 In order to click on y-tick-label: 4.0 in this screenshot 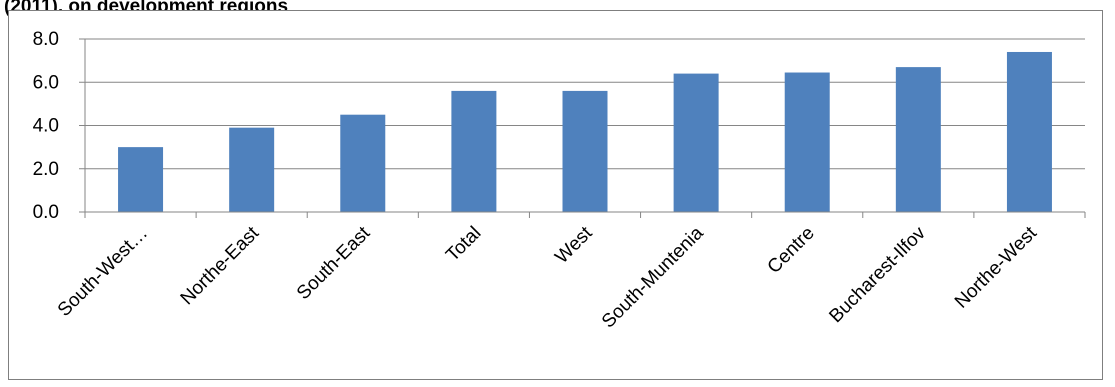, I will do `click(46, 126)`.